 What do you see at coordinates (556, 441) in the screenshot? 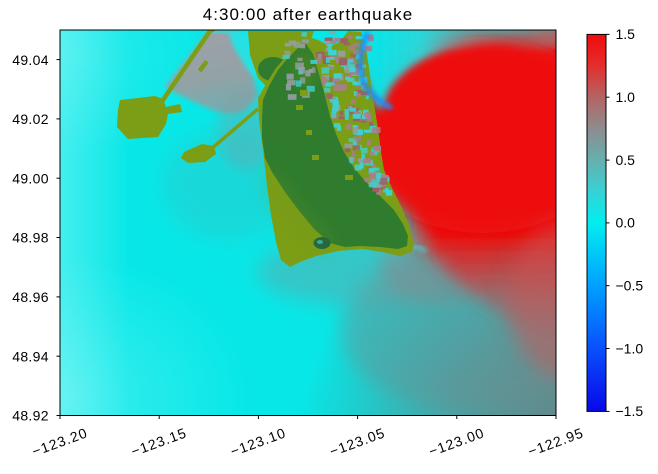
I see `svg-text: −122.95` at bounding box center [556, 441].